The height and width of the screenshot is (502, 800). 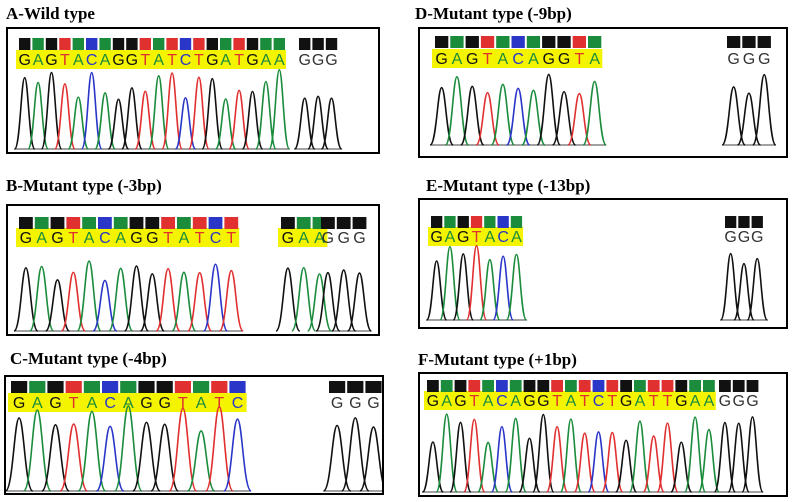 What do you see at coordinates (303, 237) in the screenshot?
I see `sequence-highlight` at bounding box center [303, 237].